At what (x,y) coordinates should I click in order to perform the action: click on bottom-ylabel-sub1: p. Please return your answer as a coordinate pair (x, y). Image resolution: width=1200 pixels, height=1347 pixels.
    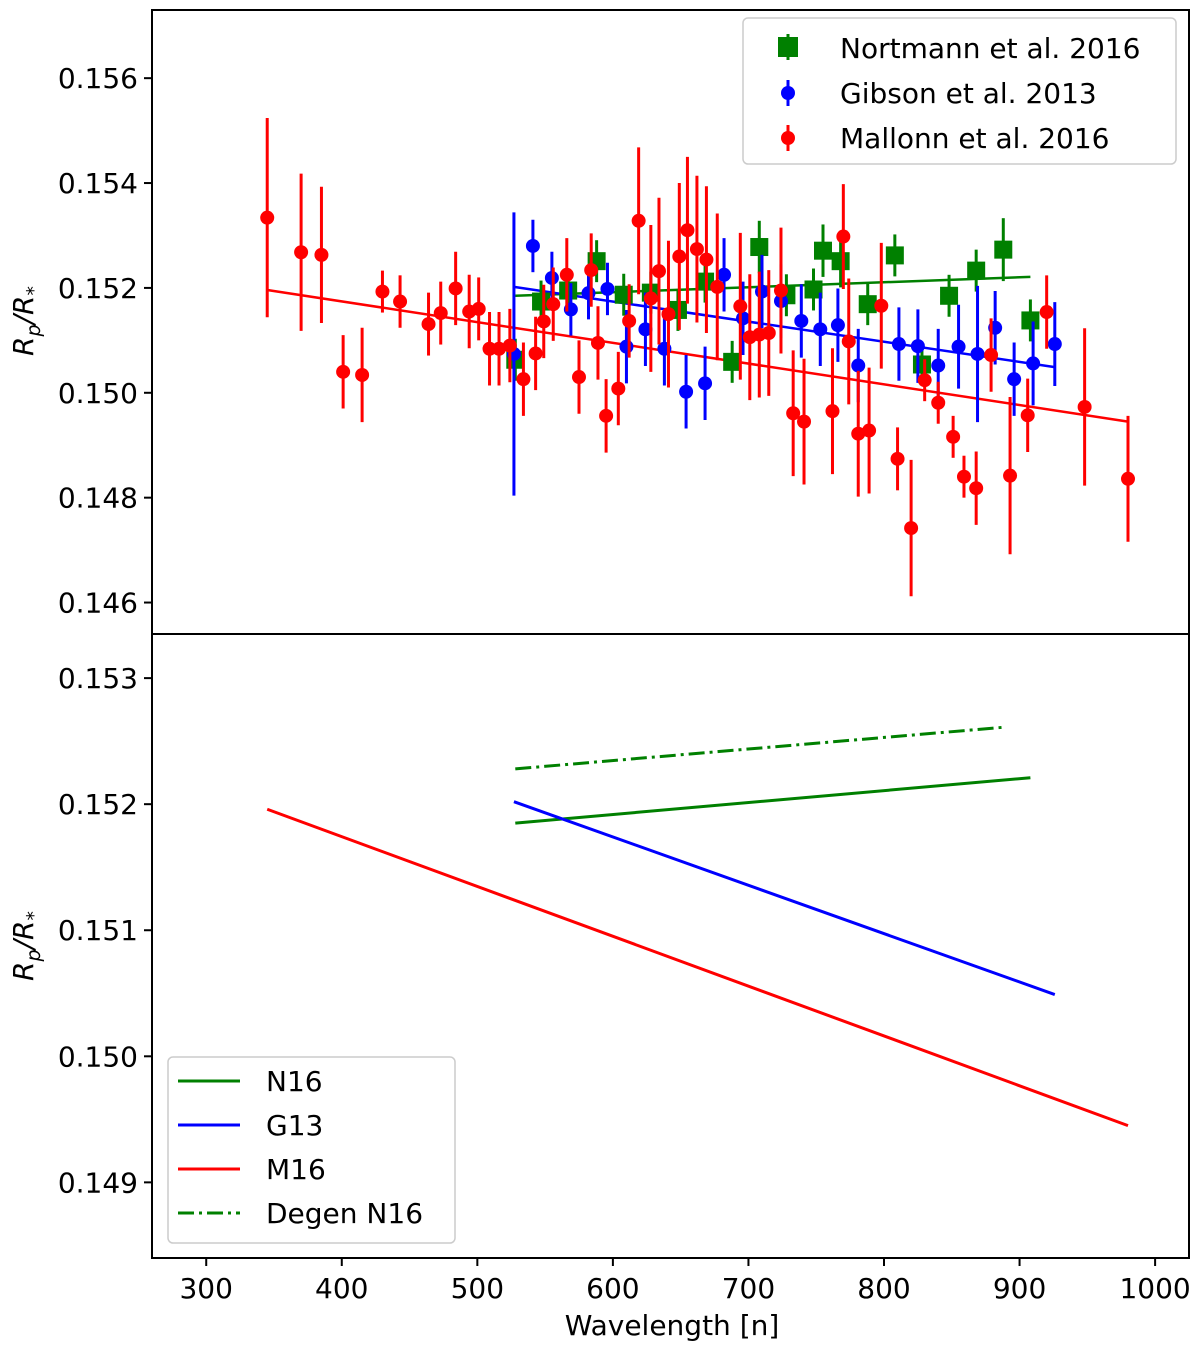
    Looking at the image, I should click on (34, 955).